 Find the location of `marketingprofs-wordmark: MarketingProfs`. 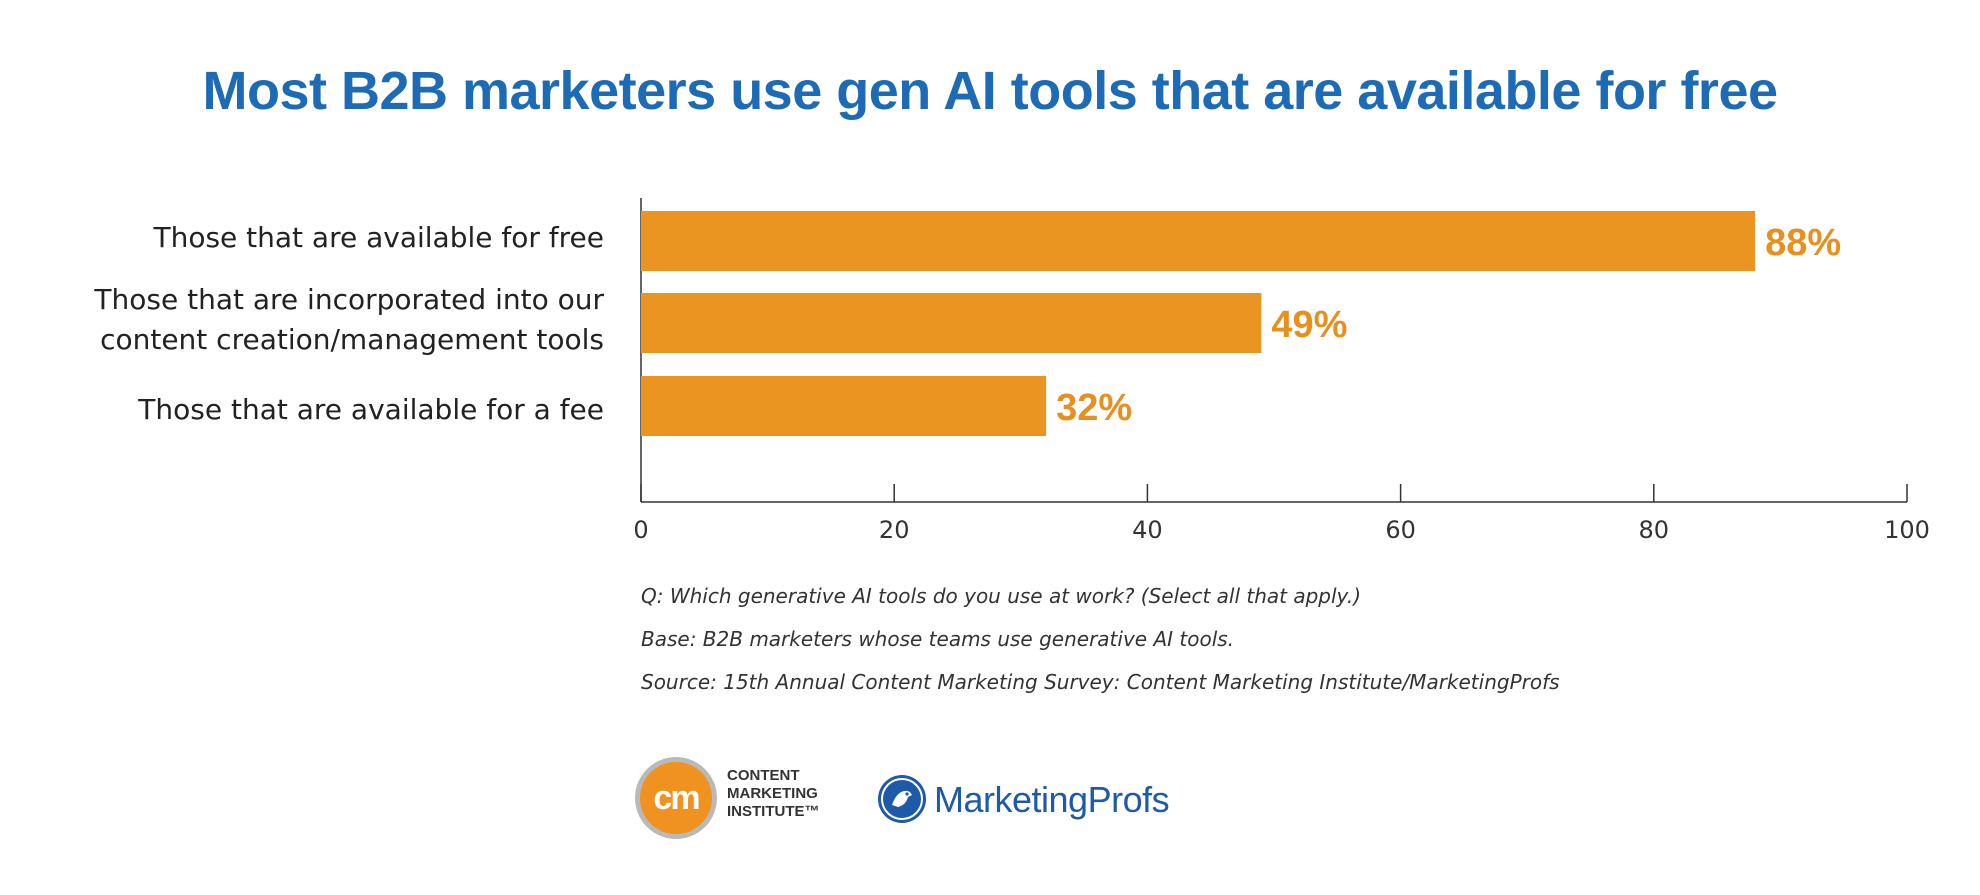

marketingprofs-wordmark: MarketingProfs is located at coordinates (1052, 799).